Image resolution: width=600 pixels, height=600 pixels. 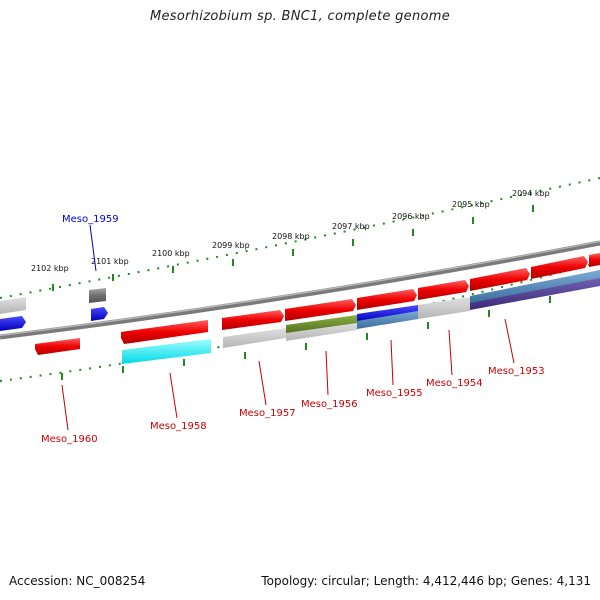 What do you see at coordinates (394, 393) in the screenshot?
I see `gene-label-meso-1955: Meso_1955` at bounding box center [394, 393].